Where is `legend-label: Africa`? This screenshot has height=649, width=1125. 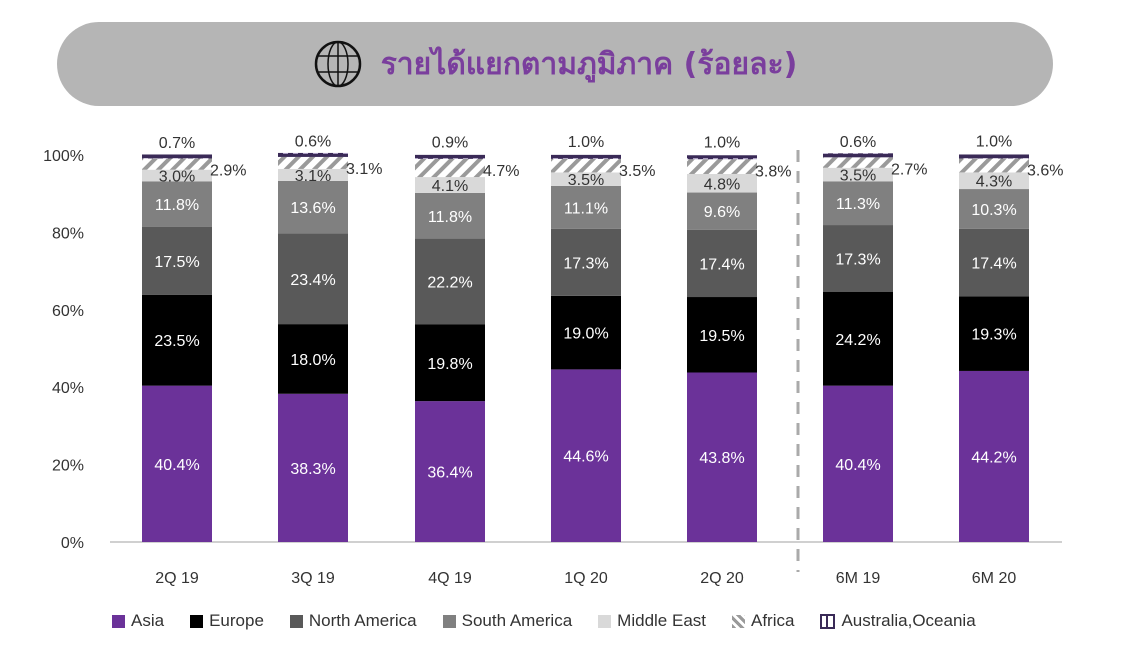 legend-label: Africa is located at coordinates (773, 620).